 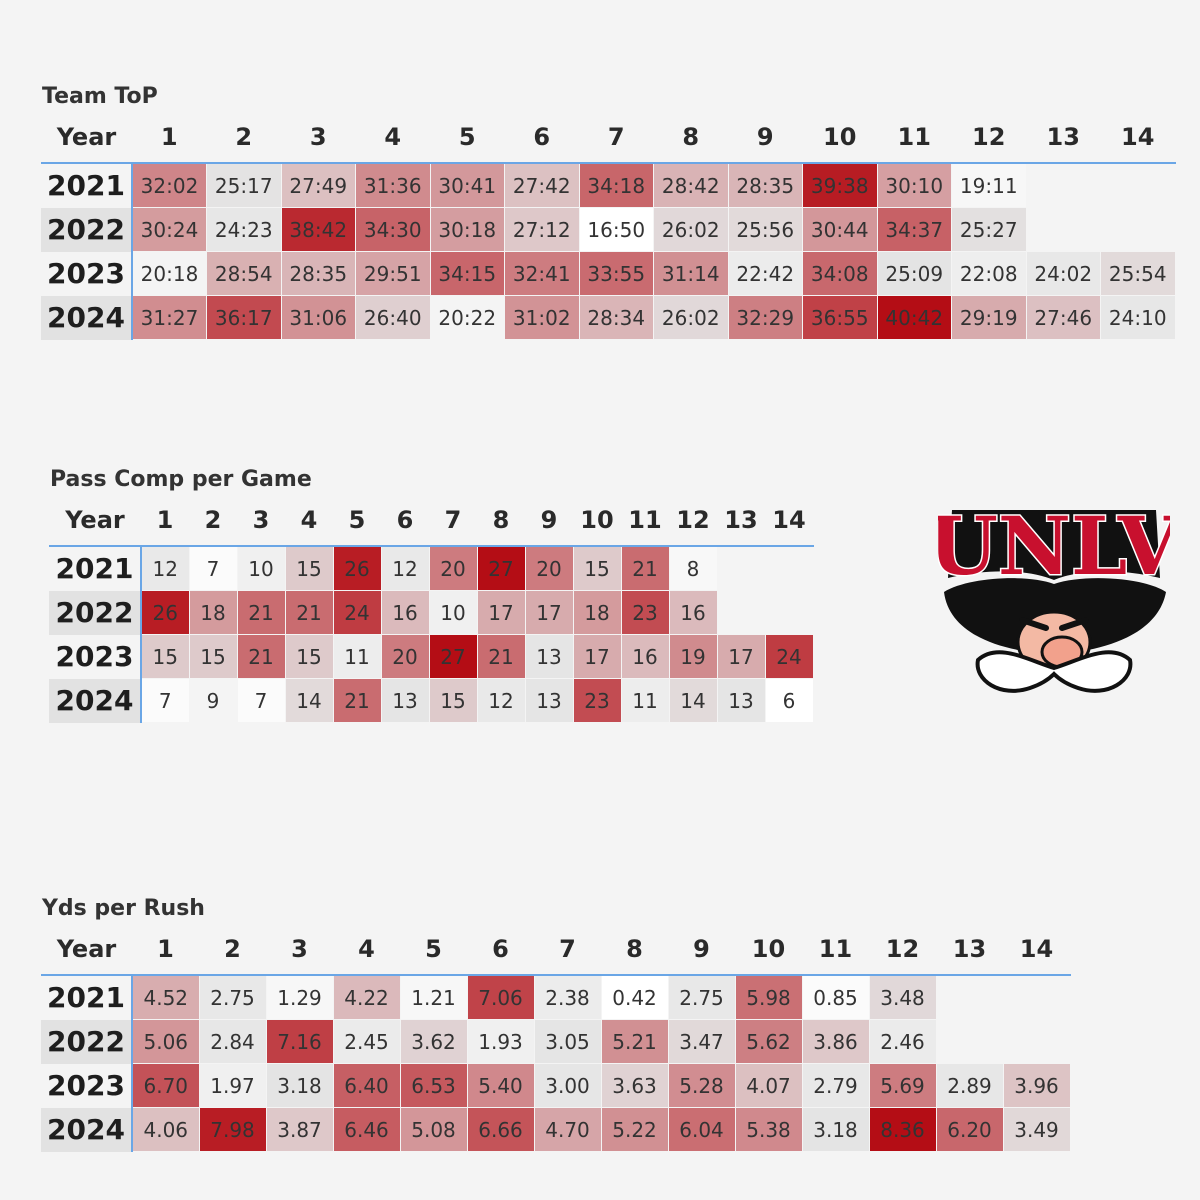 What do you see at coordinates (1063, 317) in the screenshot?
I see `heatmap-cell: 27:46` at bounding box center [1063, 317].